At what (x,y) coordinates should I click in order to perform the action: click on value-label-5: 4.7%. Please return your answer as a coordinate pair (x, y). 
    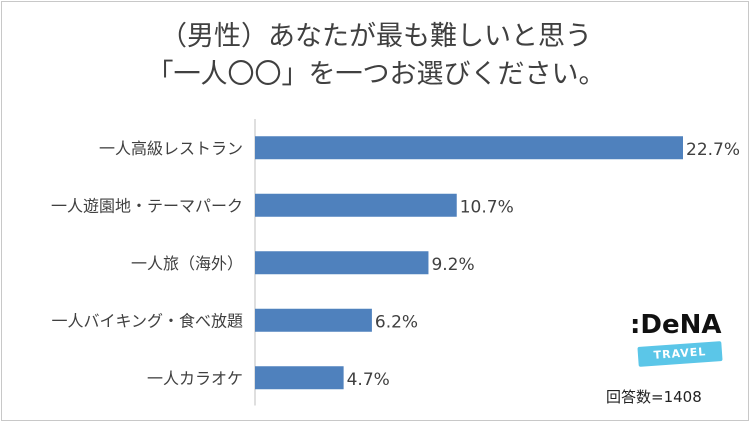
    Looking at the image, I should click on (368, 380).